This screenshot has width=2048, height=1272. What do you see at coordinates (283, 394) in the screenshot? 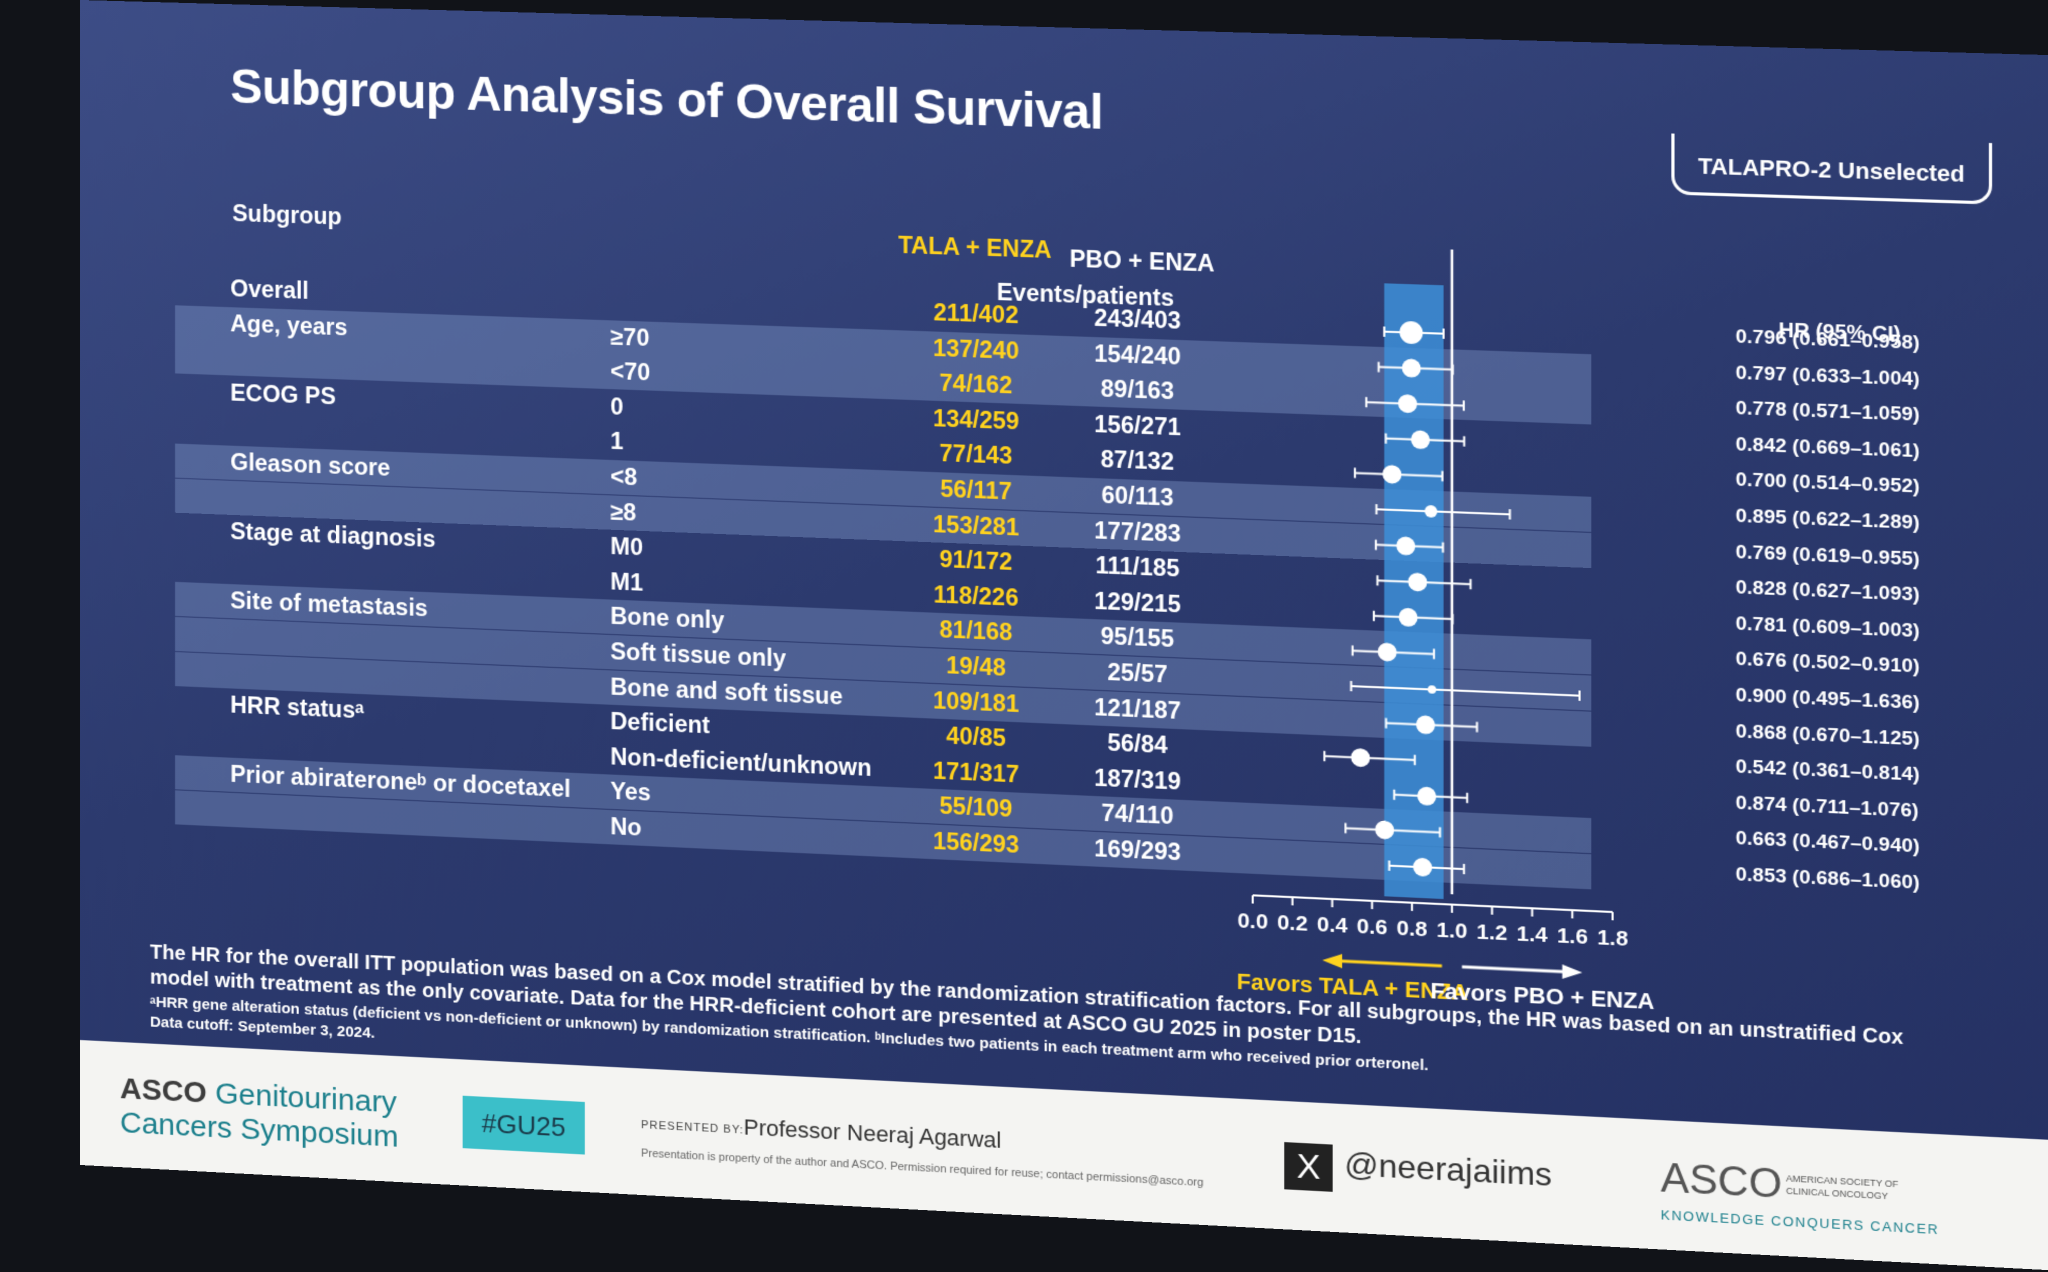
I see `subgroup-label: ECOG PS` at bounding box center [283, 394].